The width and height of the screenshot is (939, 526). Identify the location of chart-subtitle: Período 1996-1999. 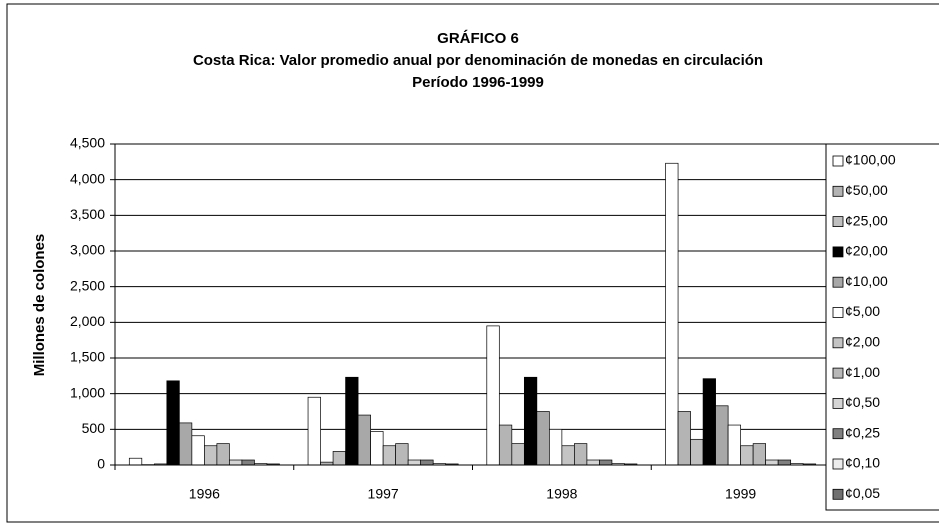
(478, 82).